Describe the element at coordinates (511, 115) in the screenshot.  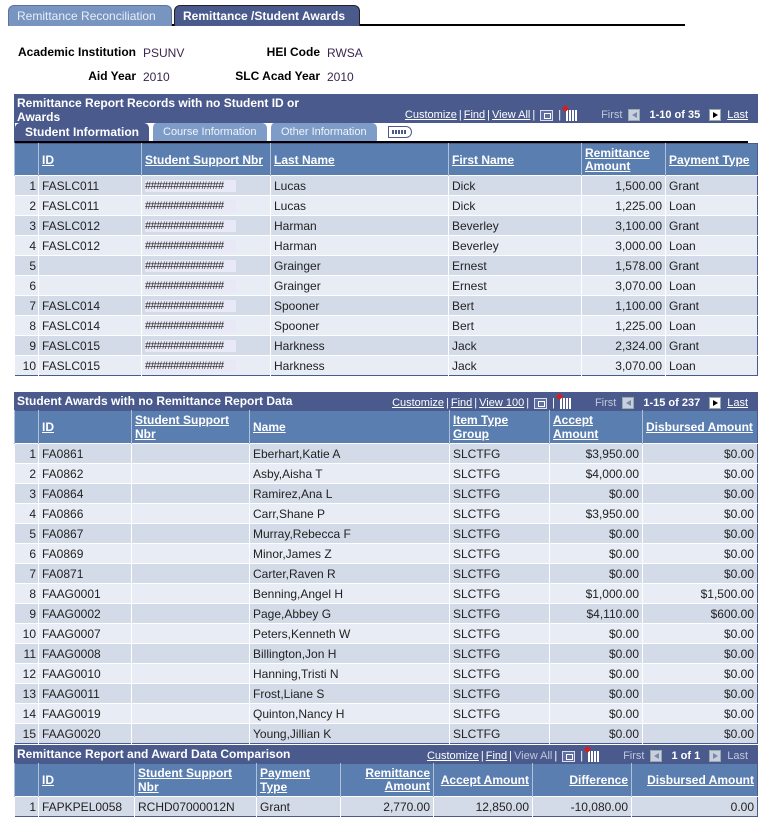
I see `view-all-link: View All` at that location.